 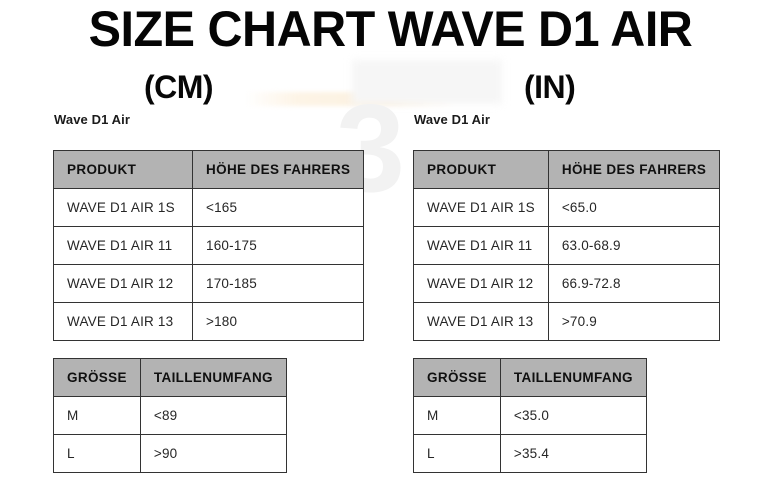 I want to click on table-row: L >35.4, so click(x=530, y=453).